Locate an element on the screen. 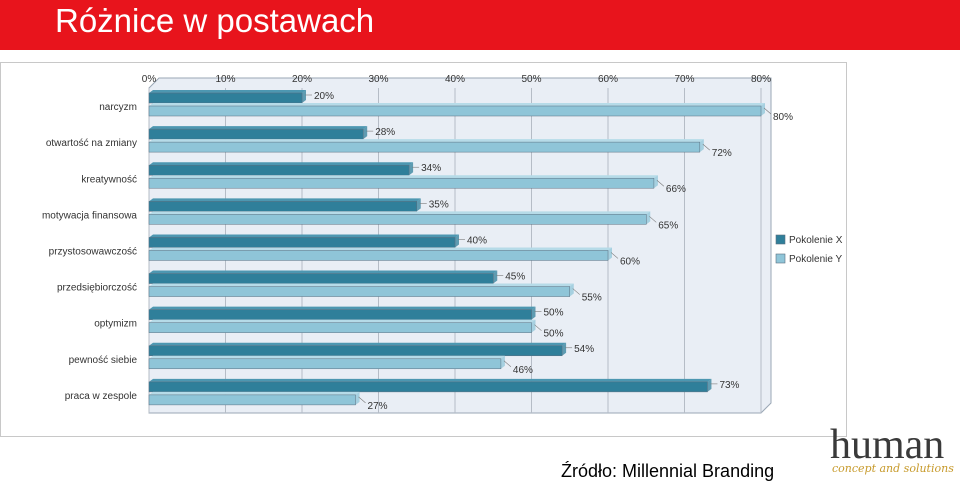 Image resolution: width=960 pixels, height=482 pixels. category-label: przystosowawczość is located at coordinates (93, 252).